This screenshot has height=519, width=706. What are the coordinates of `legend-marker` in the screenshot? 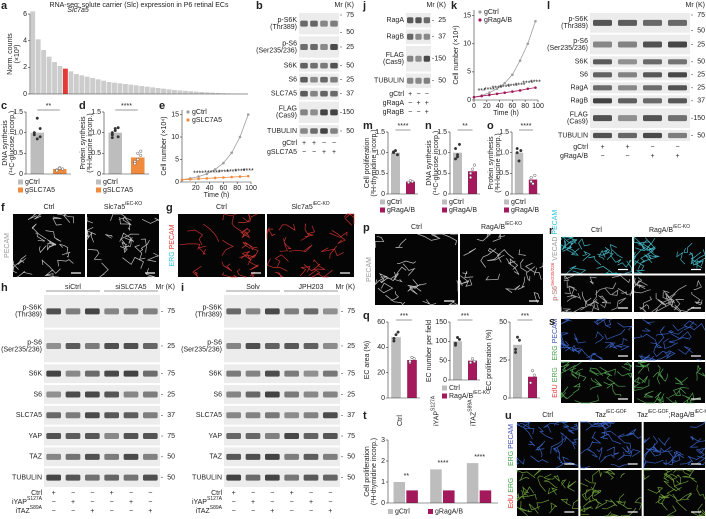 It's located at (480, 20).